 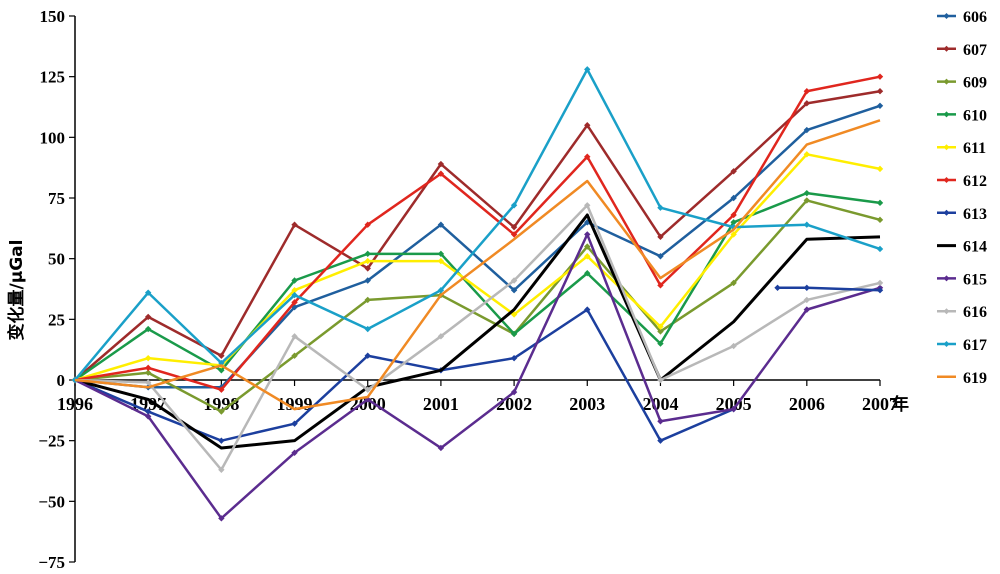 What do you see at coordinates (975, 181) in the screenshot?
I see `legend-label: 612` at bounding box center [975, 181].